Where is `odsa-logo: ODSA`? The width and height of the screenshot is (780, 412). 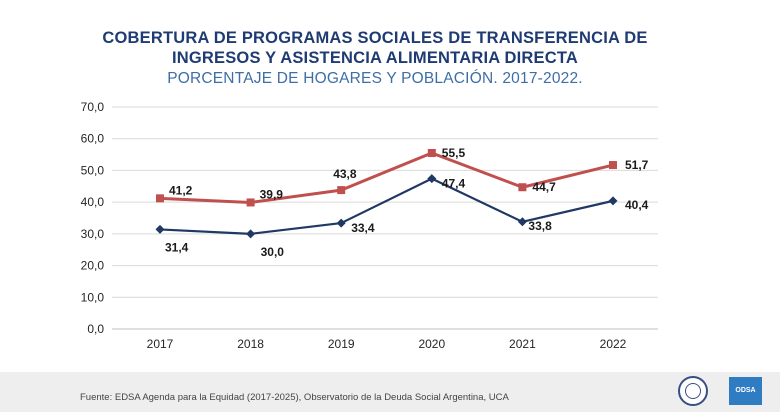
odsa-logo: ODSA is located at coordinates (745, 391).